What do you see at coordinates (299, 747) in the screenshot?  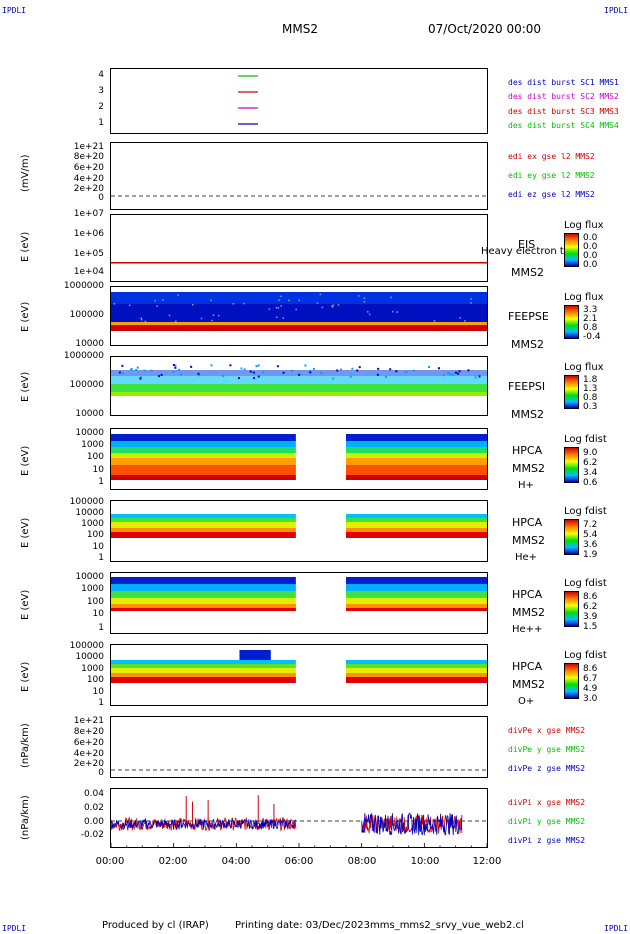 I see `panel-divpe` at bounding box center [299, 747].